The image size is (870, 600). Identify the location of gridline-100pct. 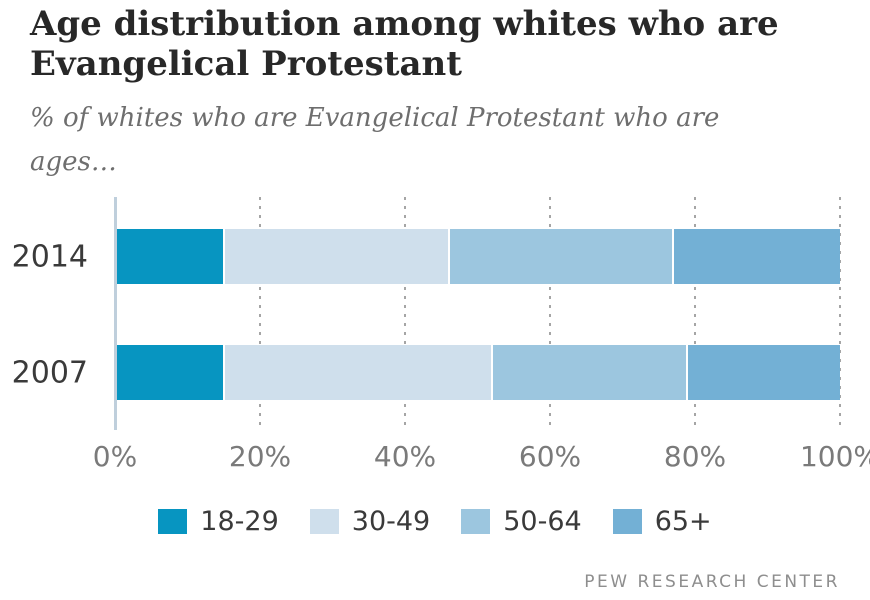
(840, 313).